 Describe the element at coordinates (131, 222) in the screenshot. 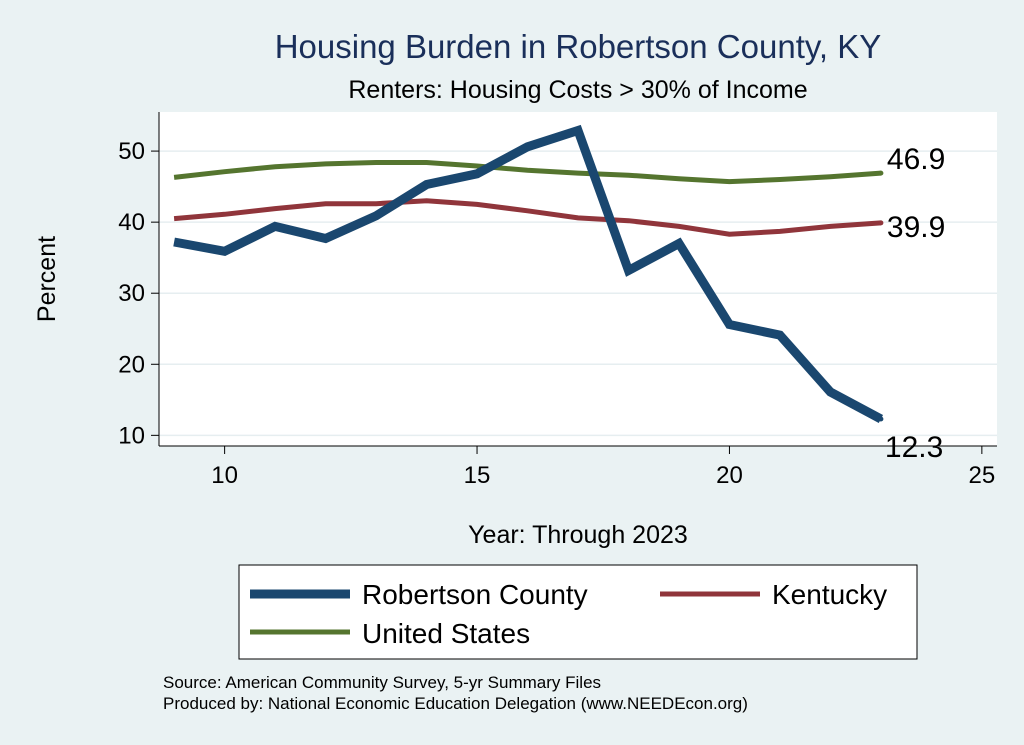

I see `y-tick-label-40: 40` at that location.